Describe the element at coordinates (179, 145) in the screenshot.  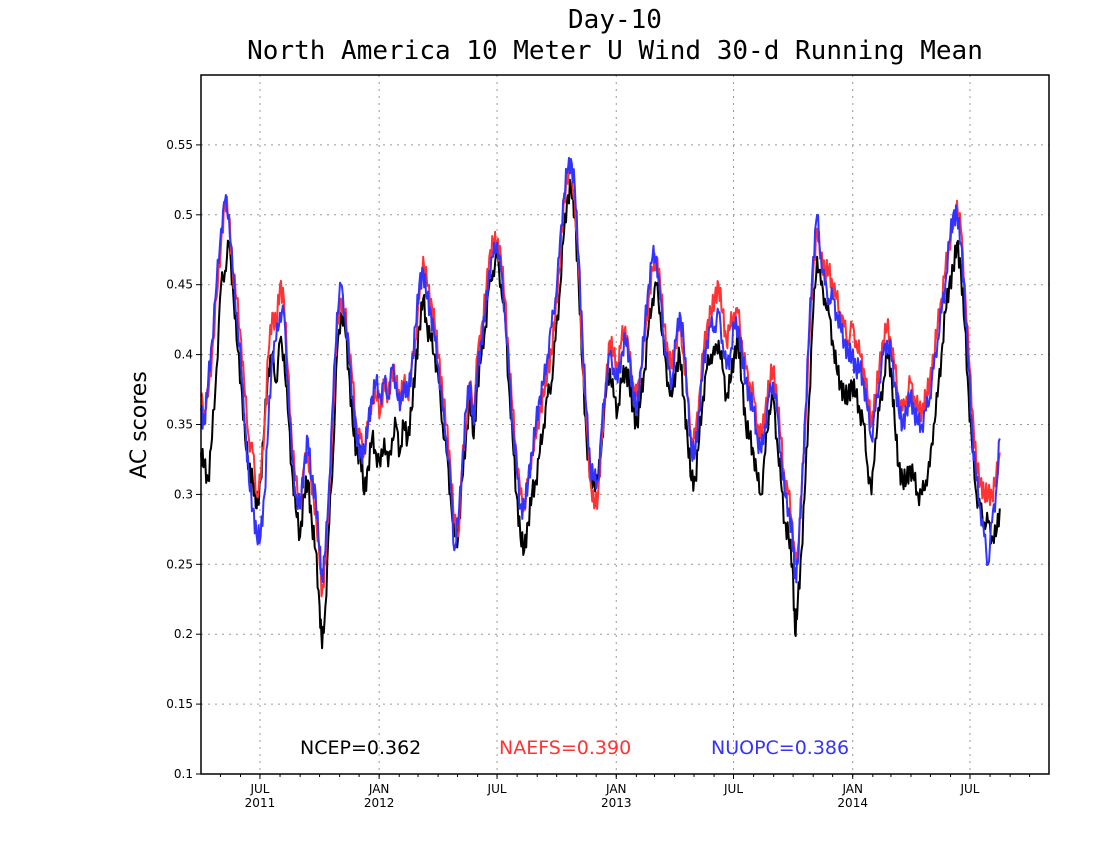
I see `y-tick-label: 0.55` at that location.